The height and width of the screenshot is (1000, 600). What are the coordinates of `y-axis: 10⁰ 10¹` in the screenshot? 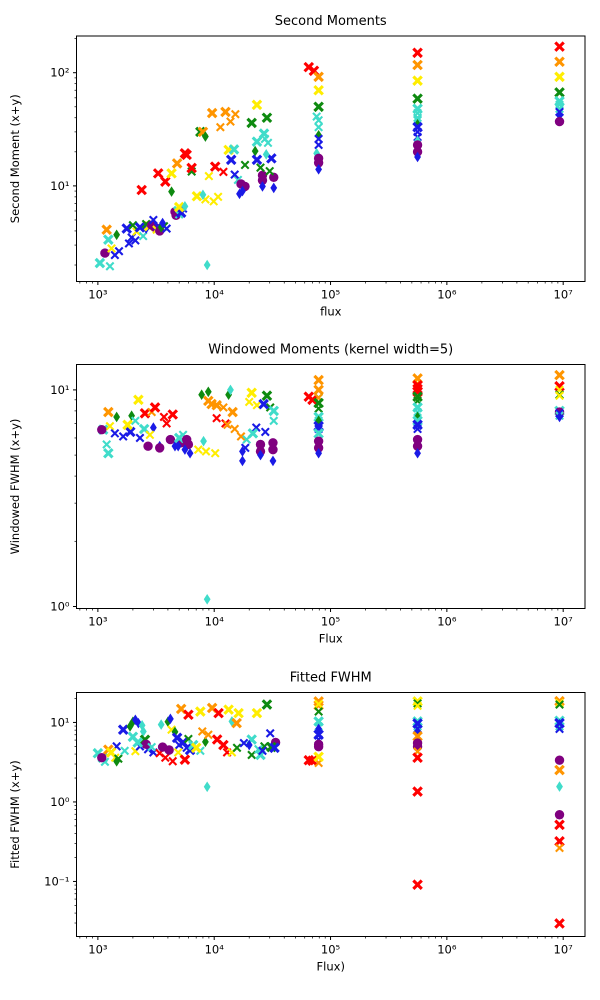 It's located at (63, 498).